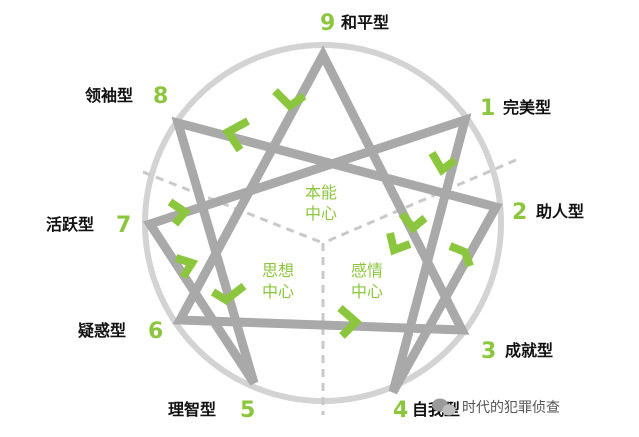  What do you see at coordinates (560, 211) in the screenshot?
I see `type-name: 助人型` at bounding box center [560, 211].